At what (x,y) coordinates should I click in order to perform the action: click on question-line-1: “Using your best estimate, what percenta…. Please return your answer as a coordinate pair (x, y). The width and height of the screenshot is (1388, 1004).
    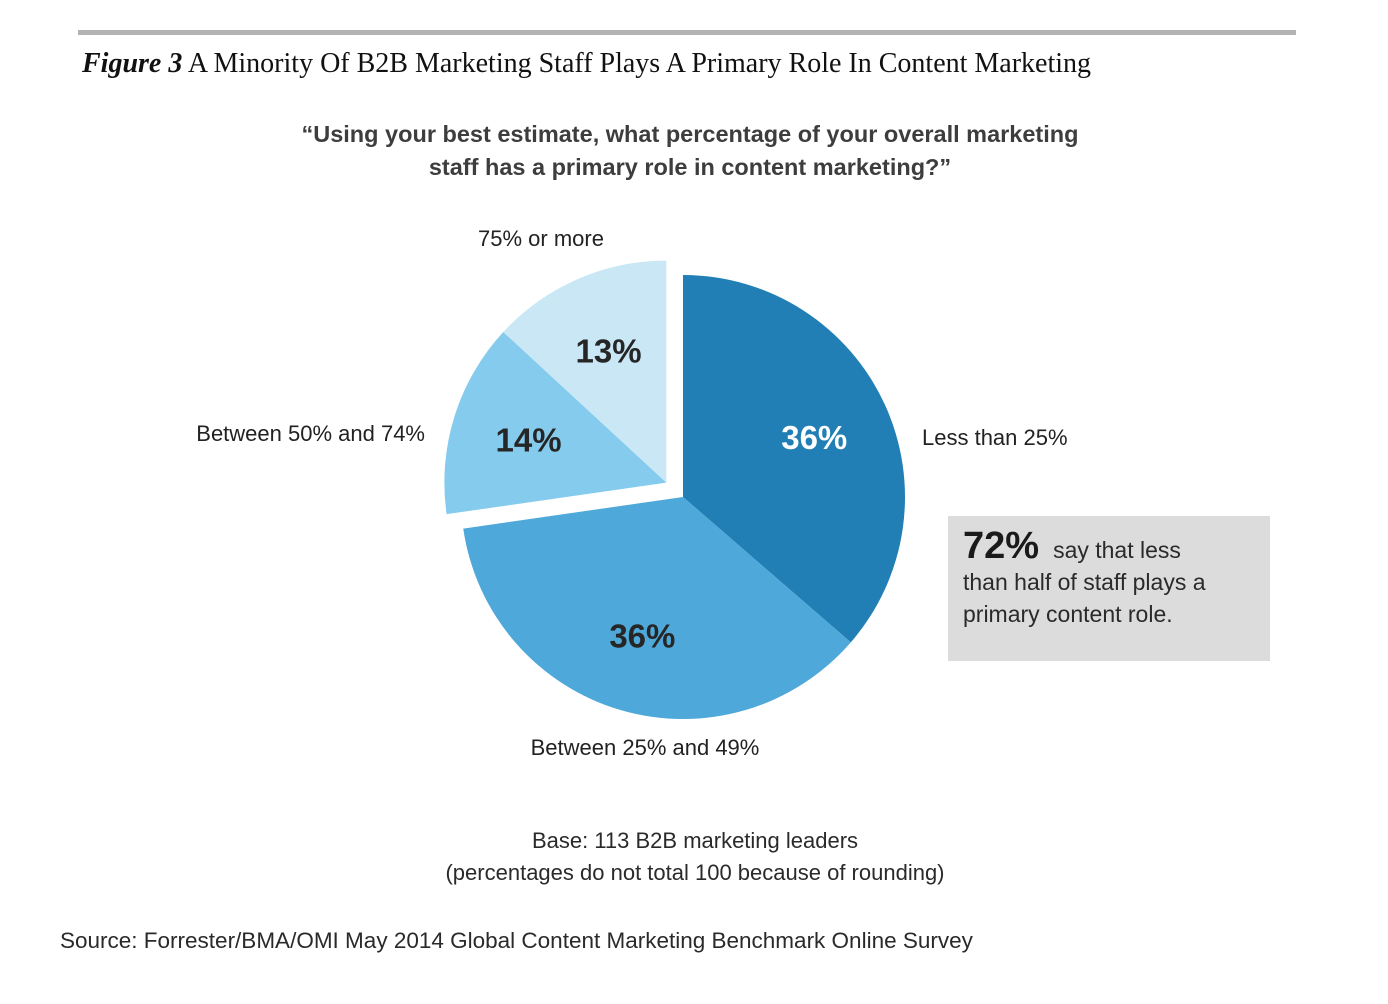
    Looking at the image, I should click on (690, 134).